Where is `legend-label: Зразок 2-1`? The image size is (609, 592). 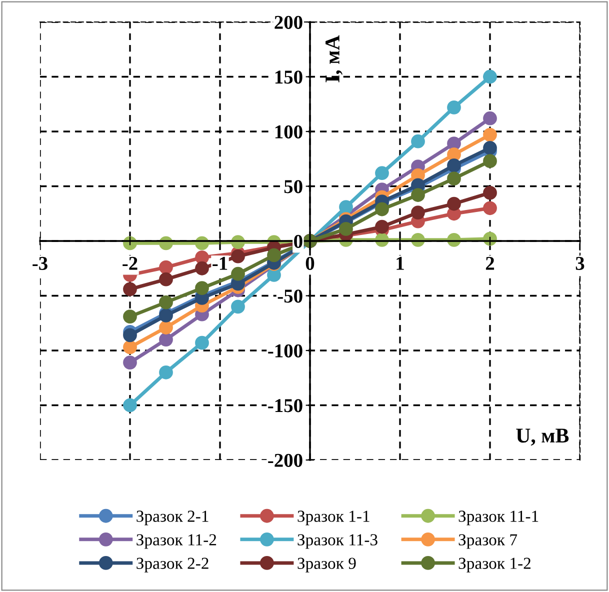 legend-label: Зразок 2-1 is located at coordinates (172, 518).